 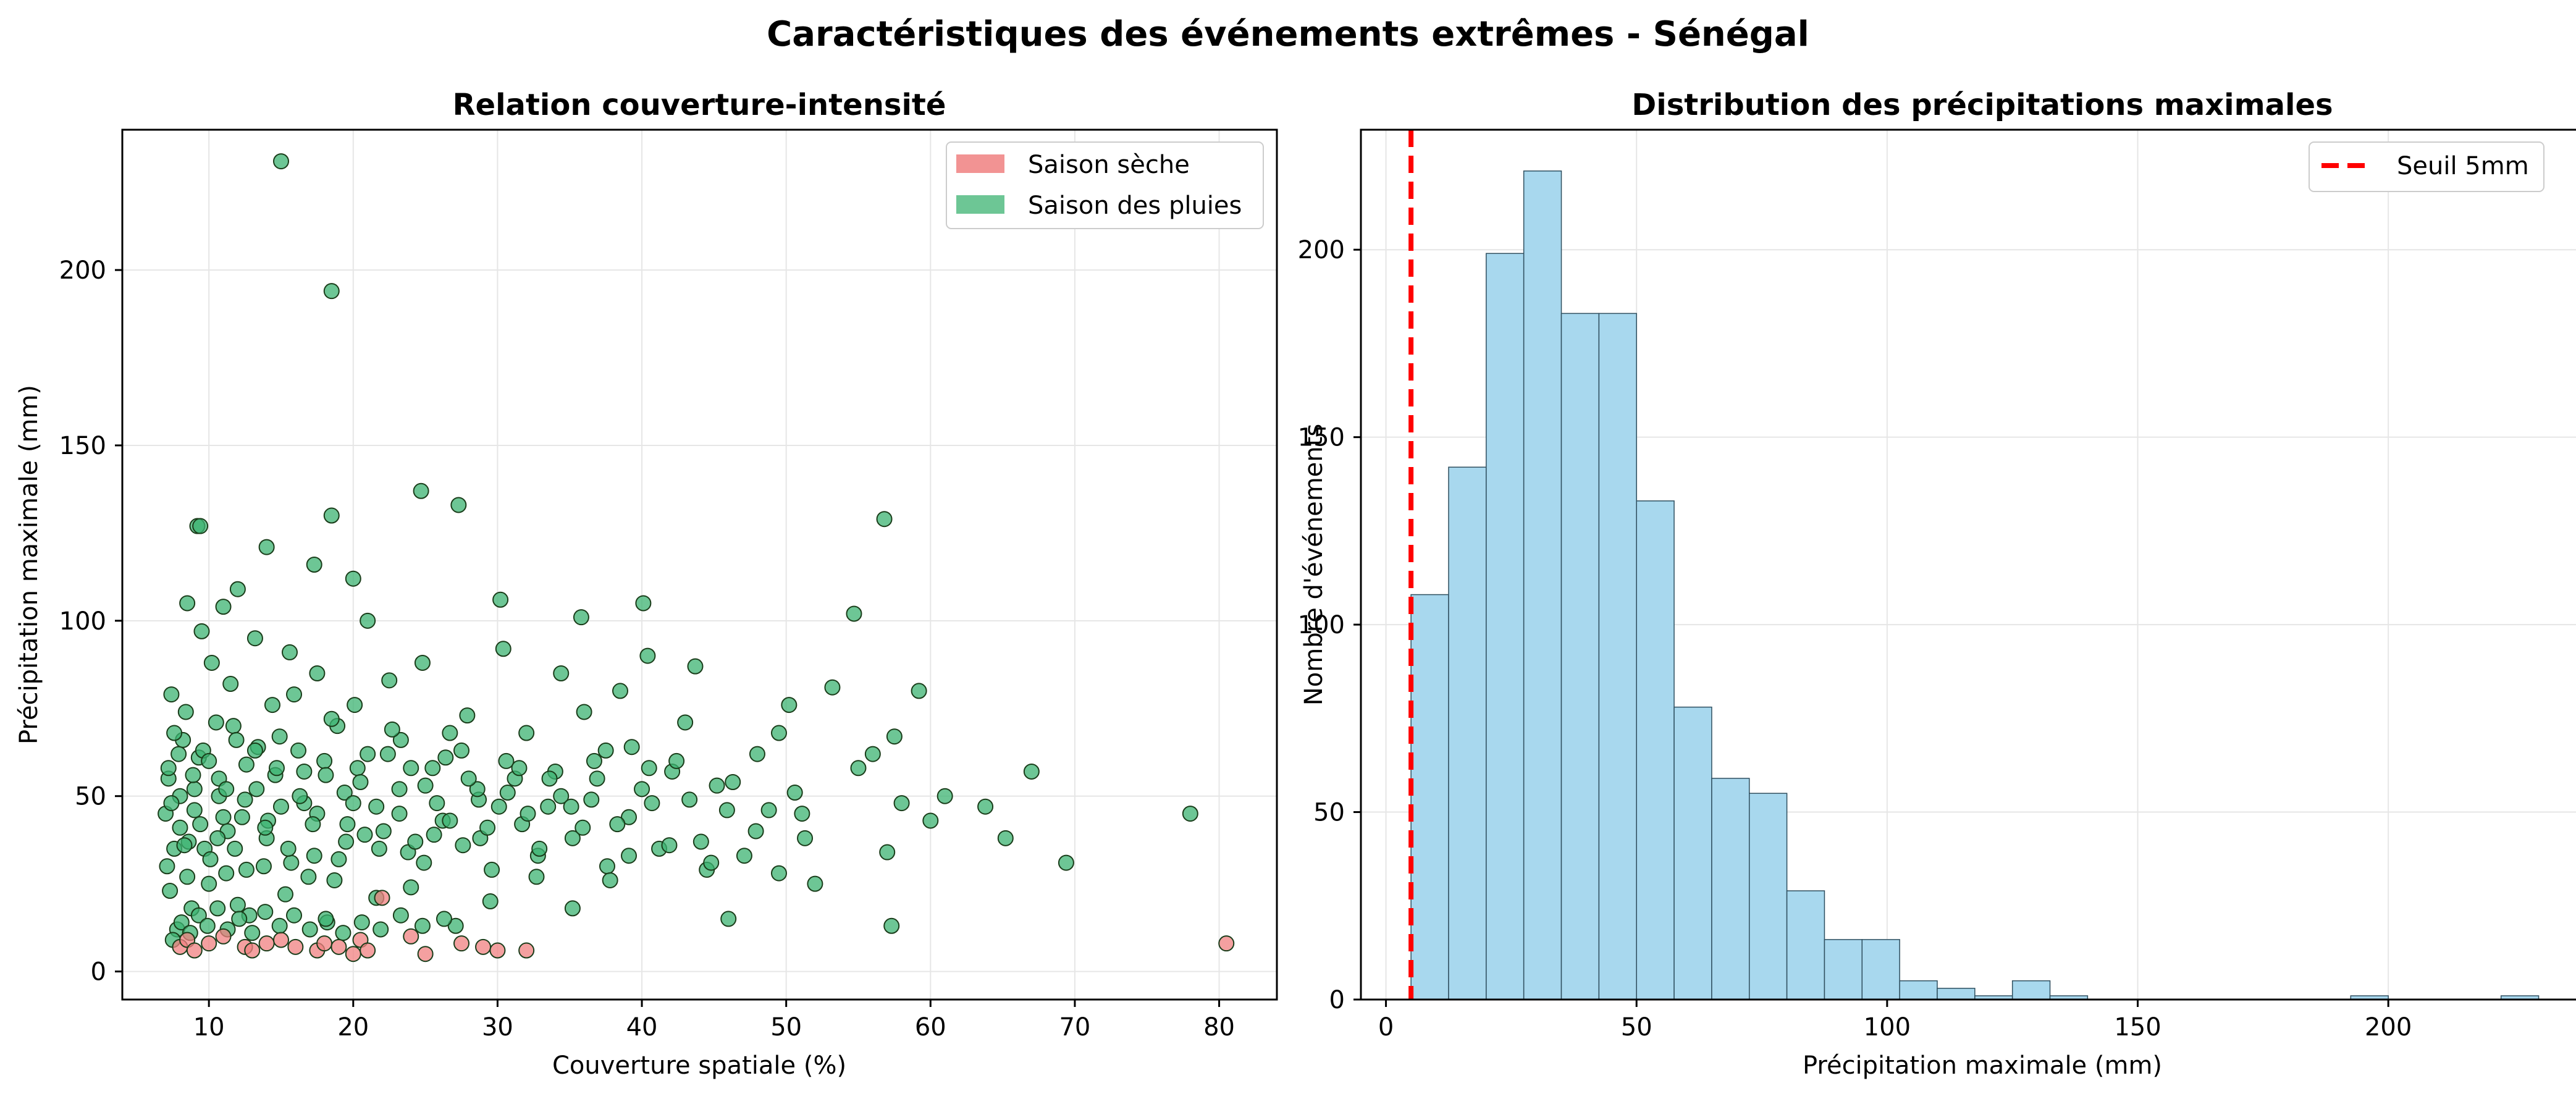 What do you see at coordinates (980, 204) in the screenshot?
I see `legend-swatch-rainy-season` at bounding box center [980, 204].